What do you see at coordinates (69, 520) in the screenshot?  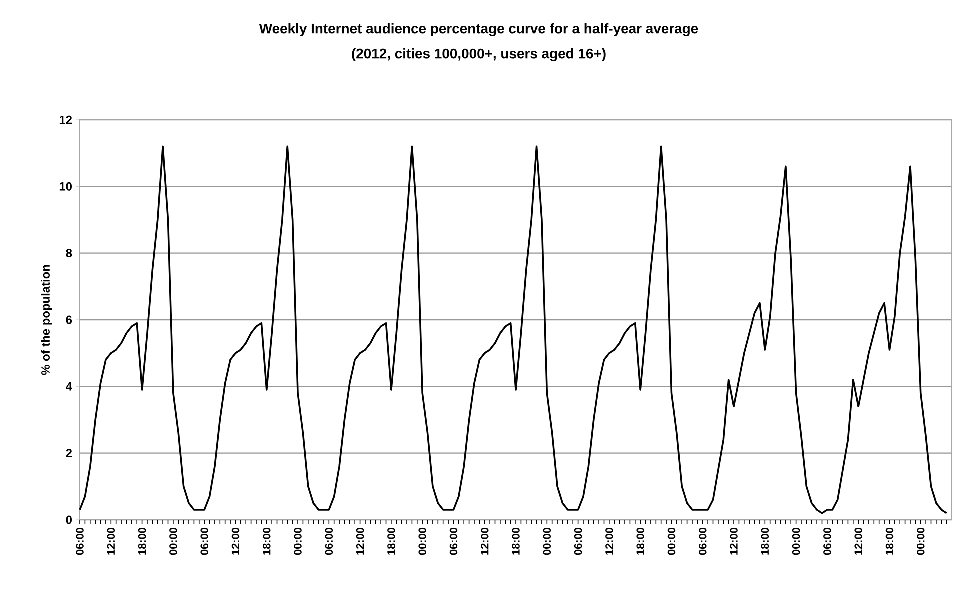 I see `y-tick-label: 0` at bounding box center [69, 520].